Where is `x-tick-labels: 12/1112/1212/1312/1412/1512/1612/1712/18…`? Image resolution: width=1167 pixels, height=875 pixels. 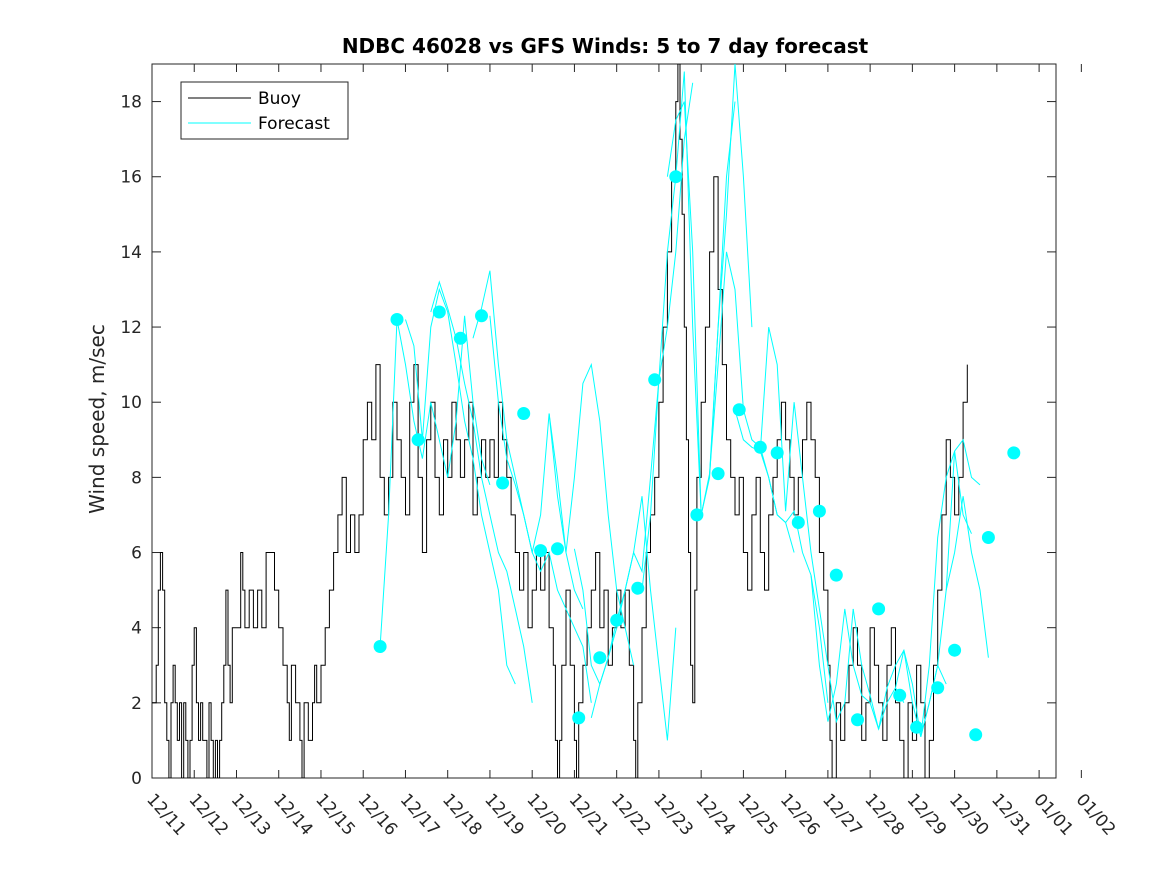 x-tick-labels: 12/1112/1212/1312/1412/1512/1612/1712/18… is located at coordinates (630, 815).